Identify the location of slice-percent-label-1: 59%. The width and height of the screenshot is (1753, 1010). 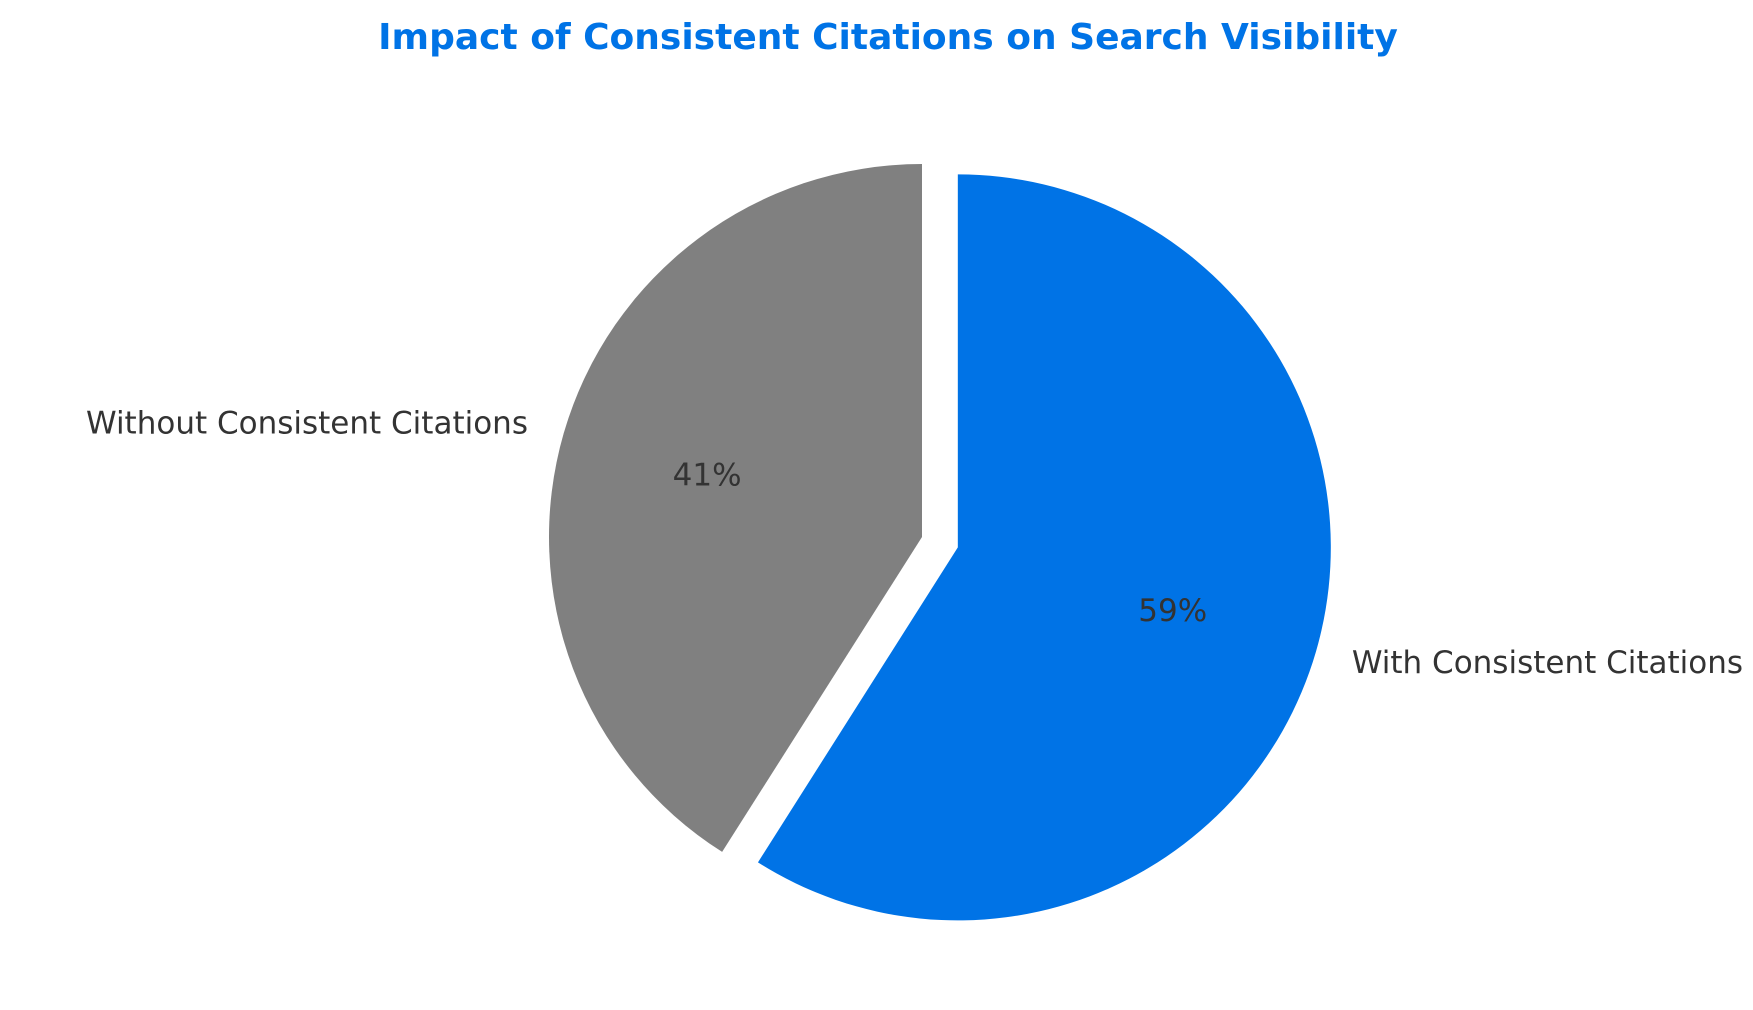
(1172, 611).